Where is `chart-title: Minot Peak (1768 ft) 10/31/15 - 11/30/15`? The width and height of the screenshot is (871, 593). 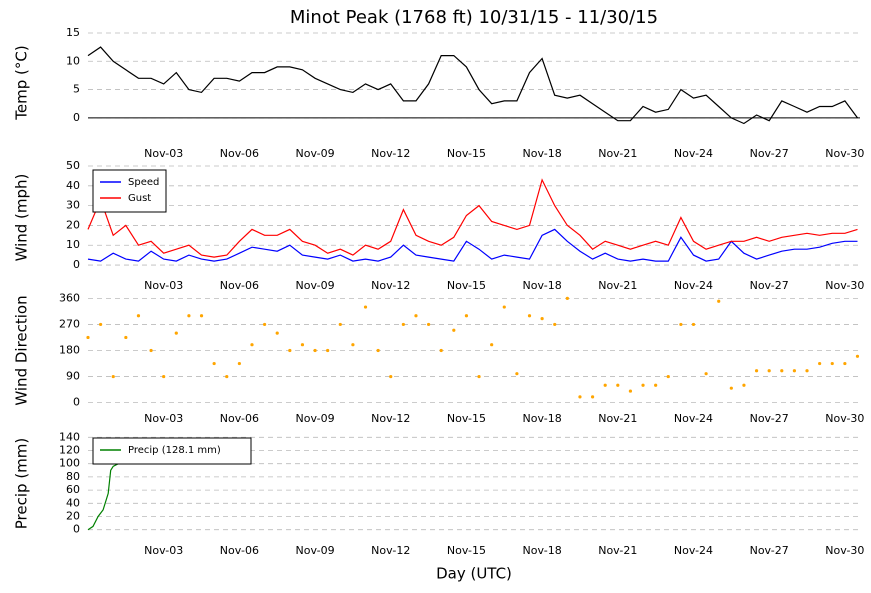
chart-title: Minot Peak (1768 ft) 10/31/15 - 11/30/15 is located at coordinates (474, 17).